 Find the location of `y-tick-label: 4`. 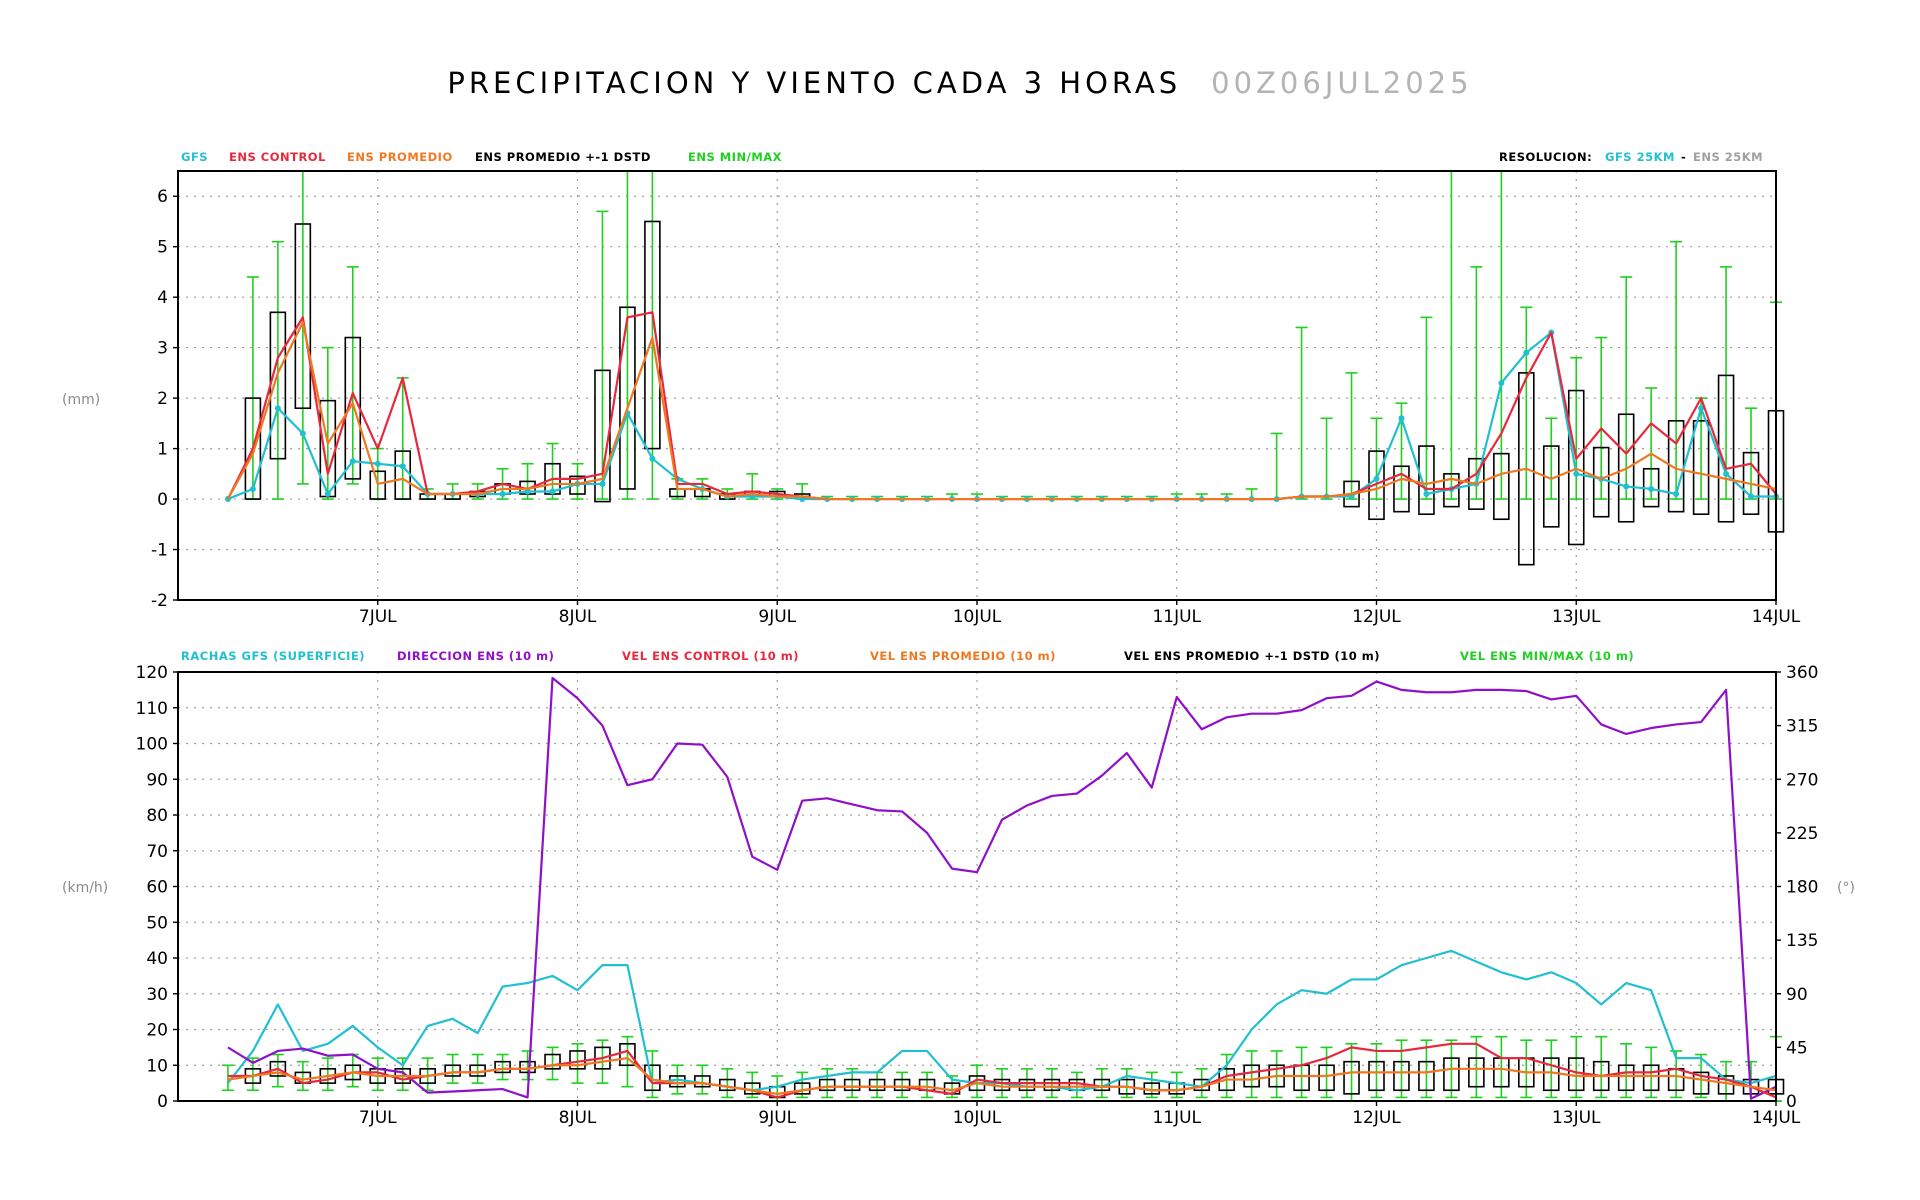

y-tick-label: 4 is located at coordinates (162, 298).